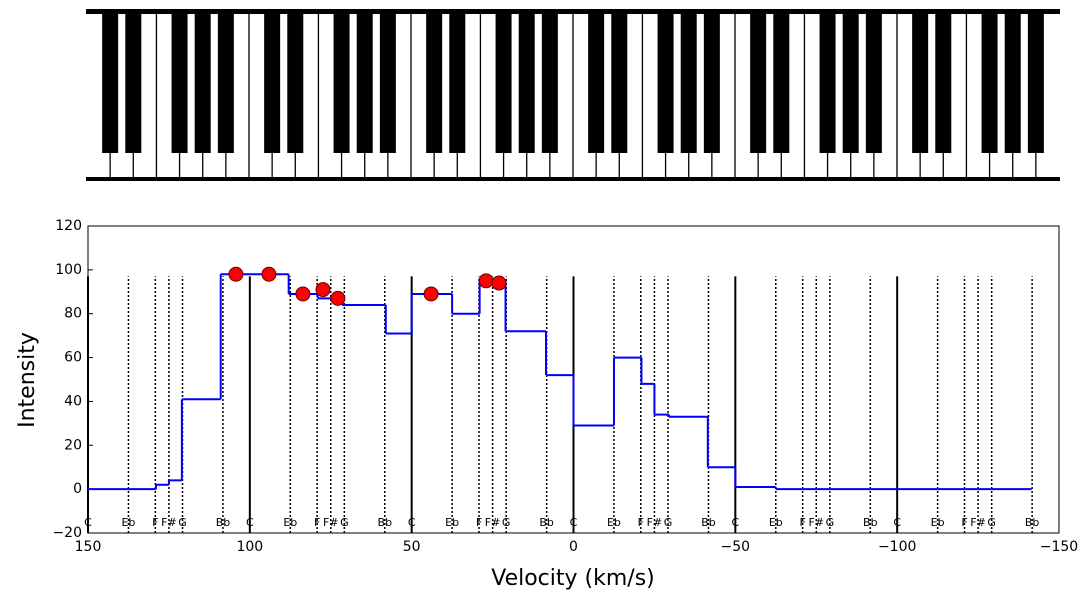 The height and width of the screenshot is (594, 1085). Describe the element at coordinates (67, 533) in the screenshot. I see `y-tick-label: −20` at that location.